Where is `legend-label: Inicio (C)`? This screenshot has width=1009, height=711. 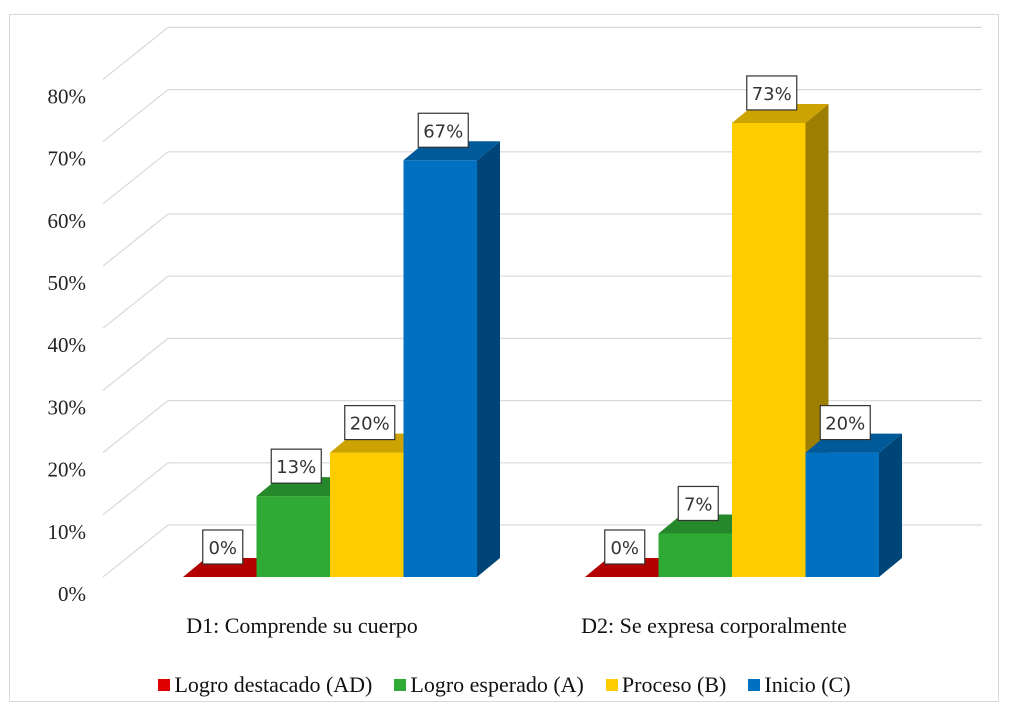
legend-label: Inicio (C) is located at coordinates (807, 684).